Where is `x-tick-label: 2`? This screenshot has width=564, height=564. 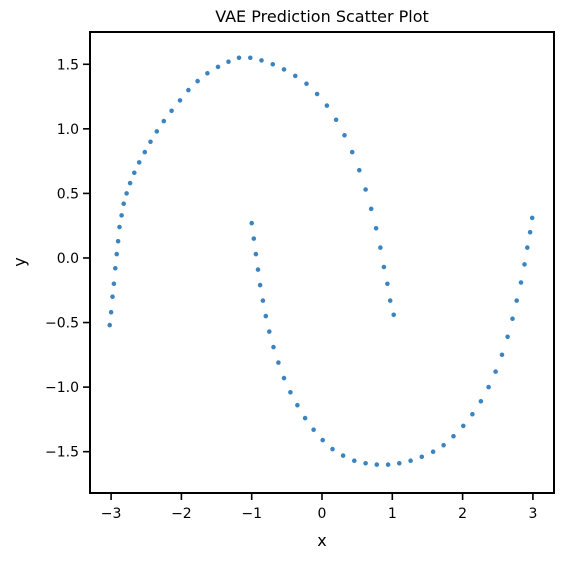
x-tick-label: 2 is located at coordinates (462, 514).